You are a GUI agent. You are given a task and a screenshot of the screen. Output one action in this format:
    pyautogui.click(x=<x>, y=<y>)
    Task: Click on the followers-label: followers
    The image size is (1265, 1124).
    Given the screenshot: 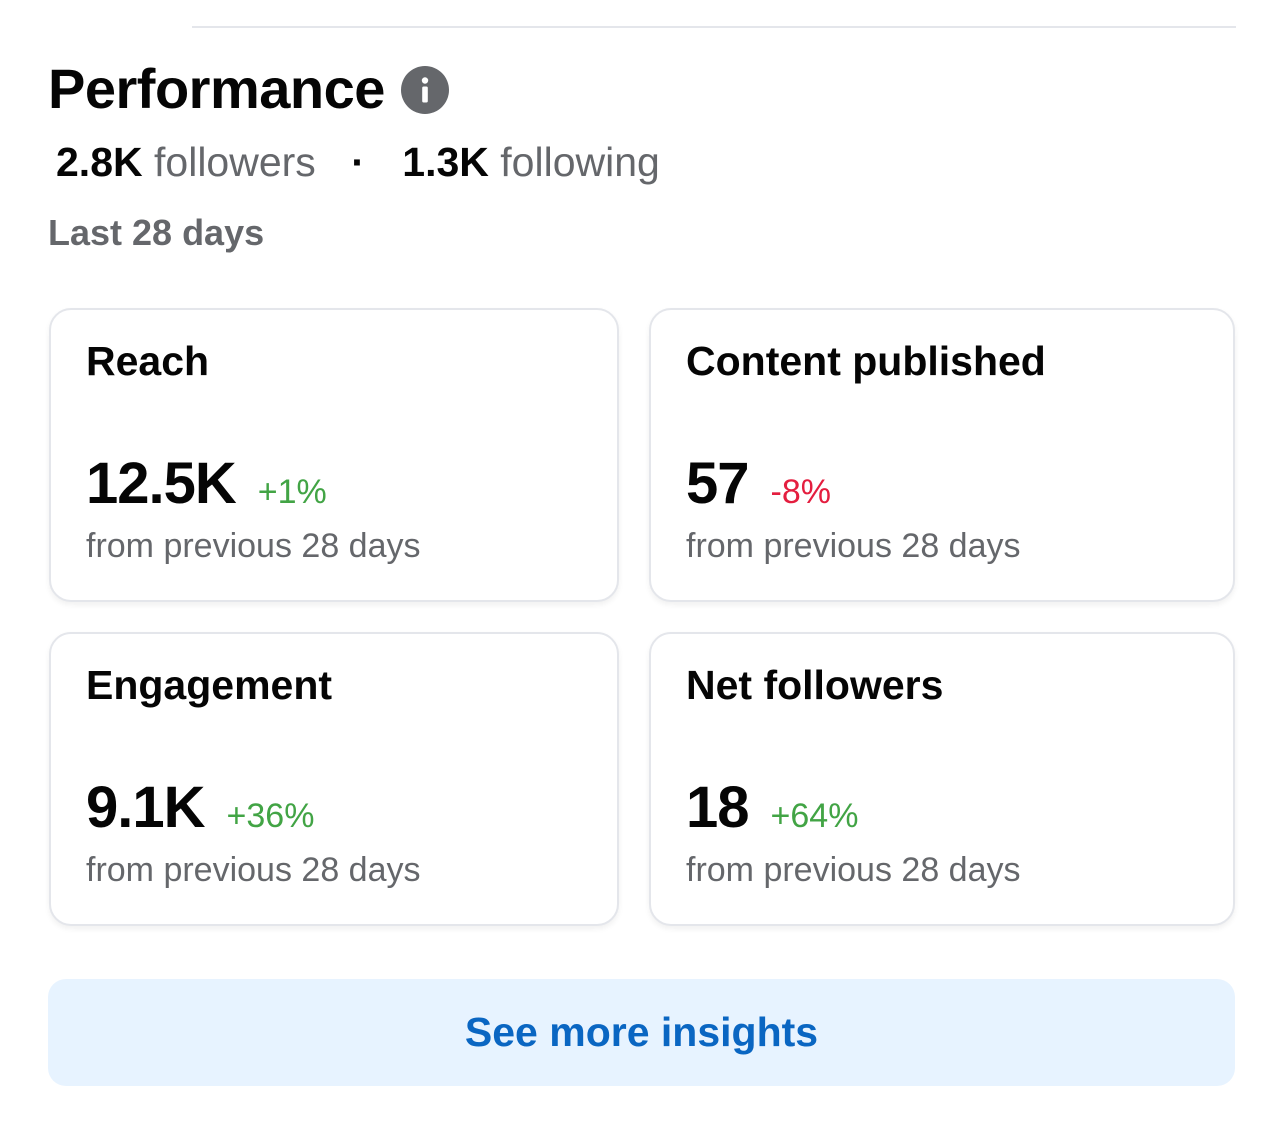 What is the action you would take?
    pyautogui.click(x=235, y=162)
    